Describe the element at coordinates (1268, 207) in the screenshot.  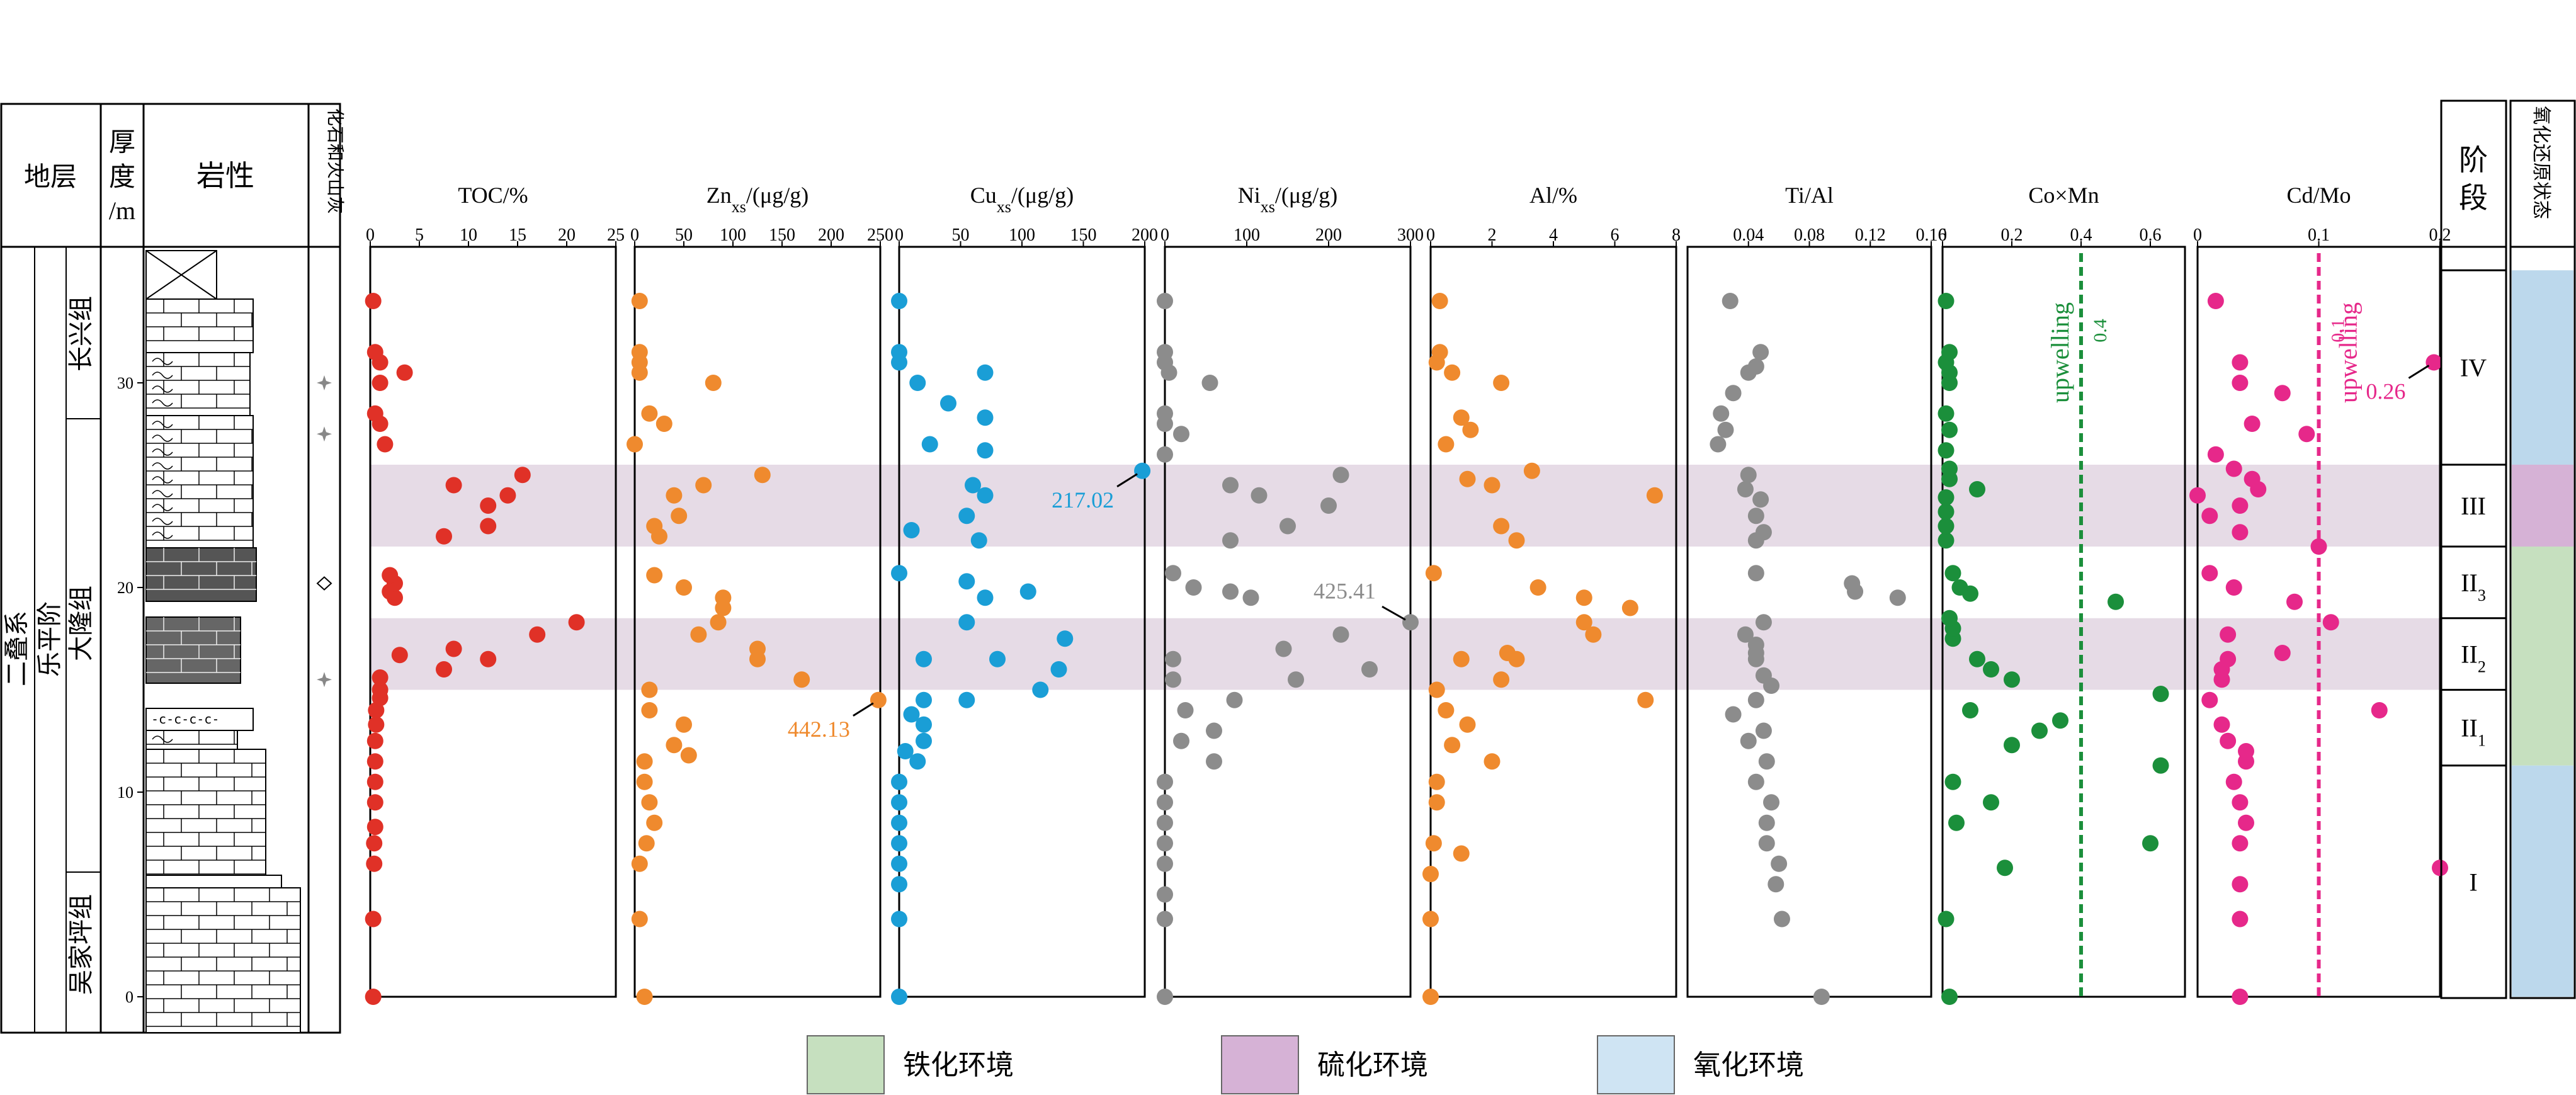
I see `panel-title-sub: xs` at that location.